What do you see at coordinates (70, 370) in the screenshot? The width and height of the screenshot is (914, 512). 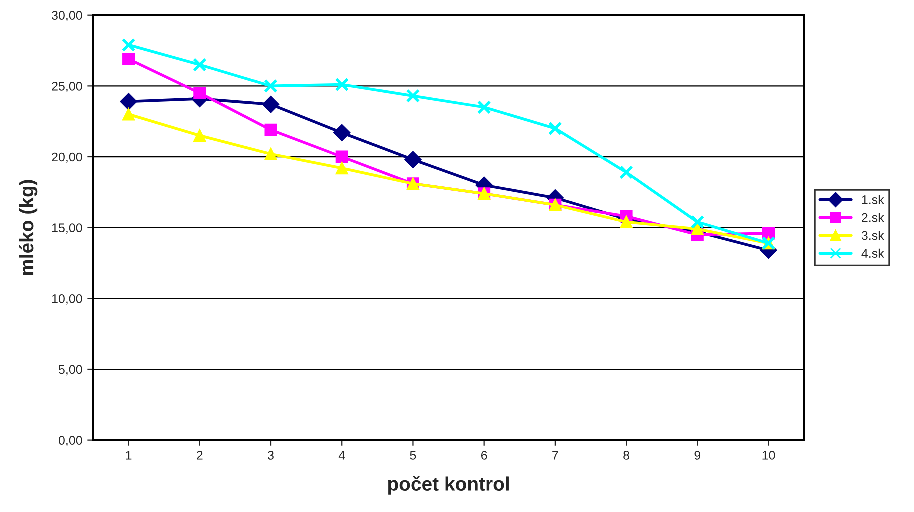 I see `y-tick-label: 5,00` at bounding box center [70, 370].